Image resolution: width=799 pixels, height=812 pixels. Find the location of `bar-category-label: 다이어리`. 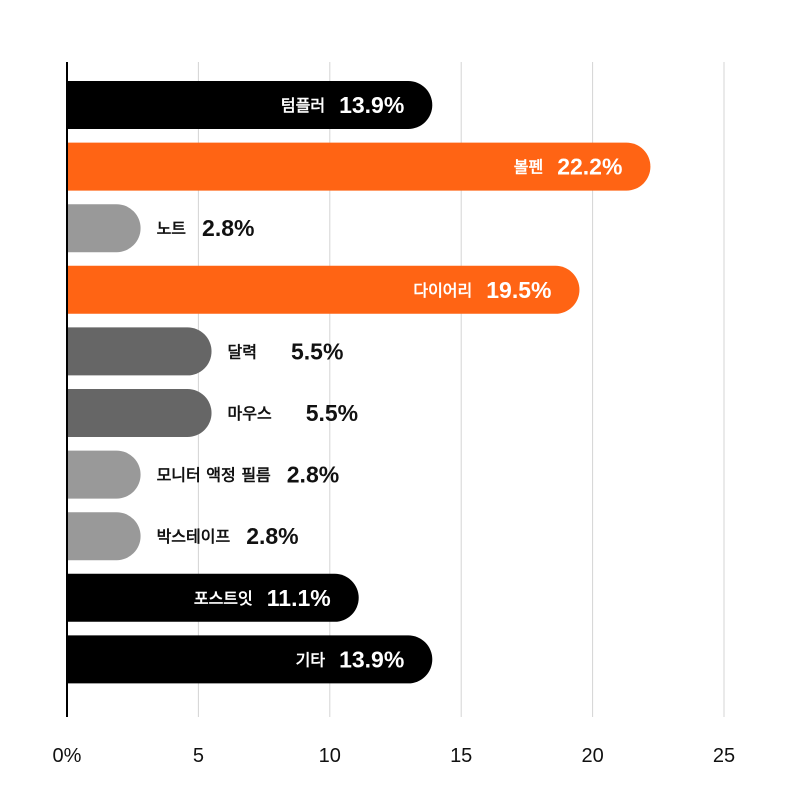

bar-category-label: 다이어리 is located at coordinates (442, 290).